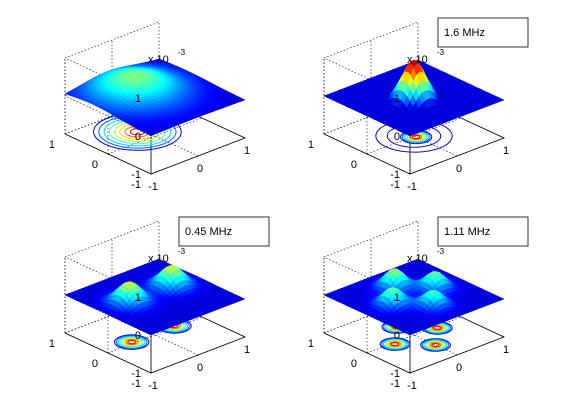 The image size is (561, 420). Describe the element at coordinates (467, 232) in the screenshot. I see `legend-label: 1.11 MHz` at that location.